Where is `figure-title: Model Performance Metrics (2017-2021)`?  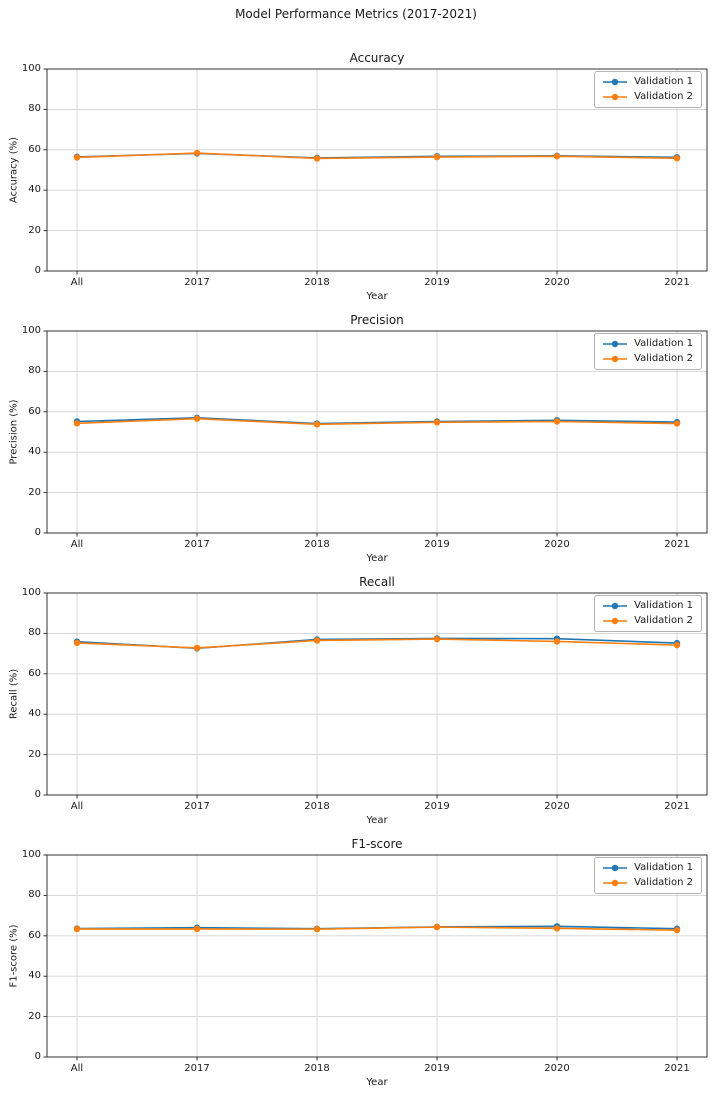 figure-title: Model Performance Metrics (2017-2021) is located at coordinates (356, 14).